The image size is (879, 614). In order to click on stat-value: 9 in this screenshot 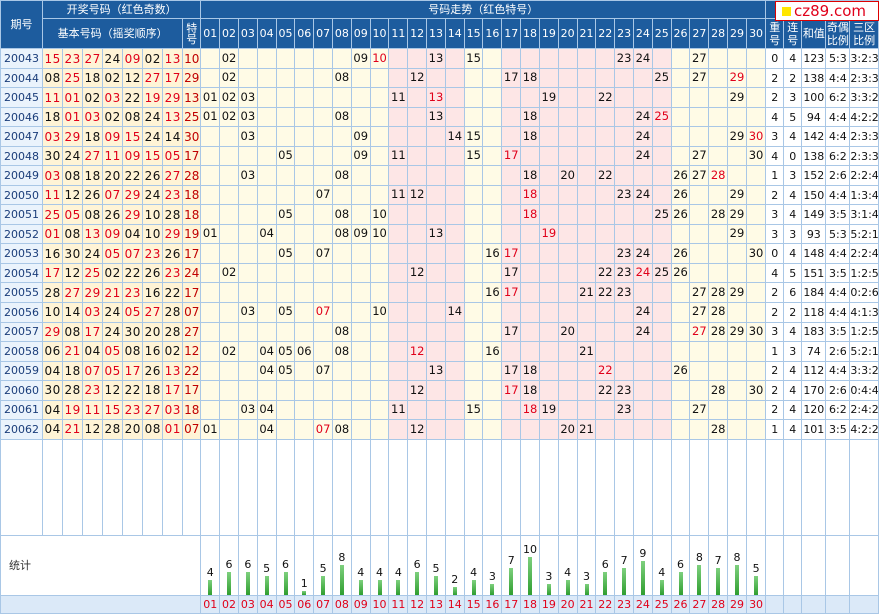, I will do `click(643, 553)`.